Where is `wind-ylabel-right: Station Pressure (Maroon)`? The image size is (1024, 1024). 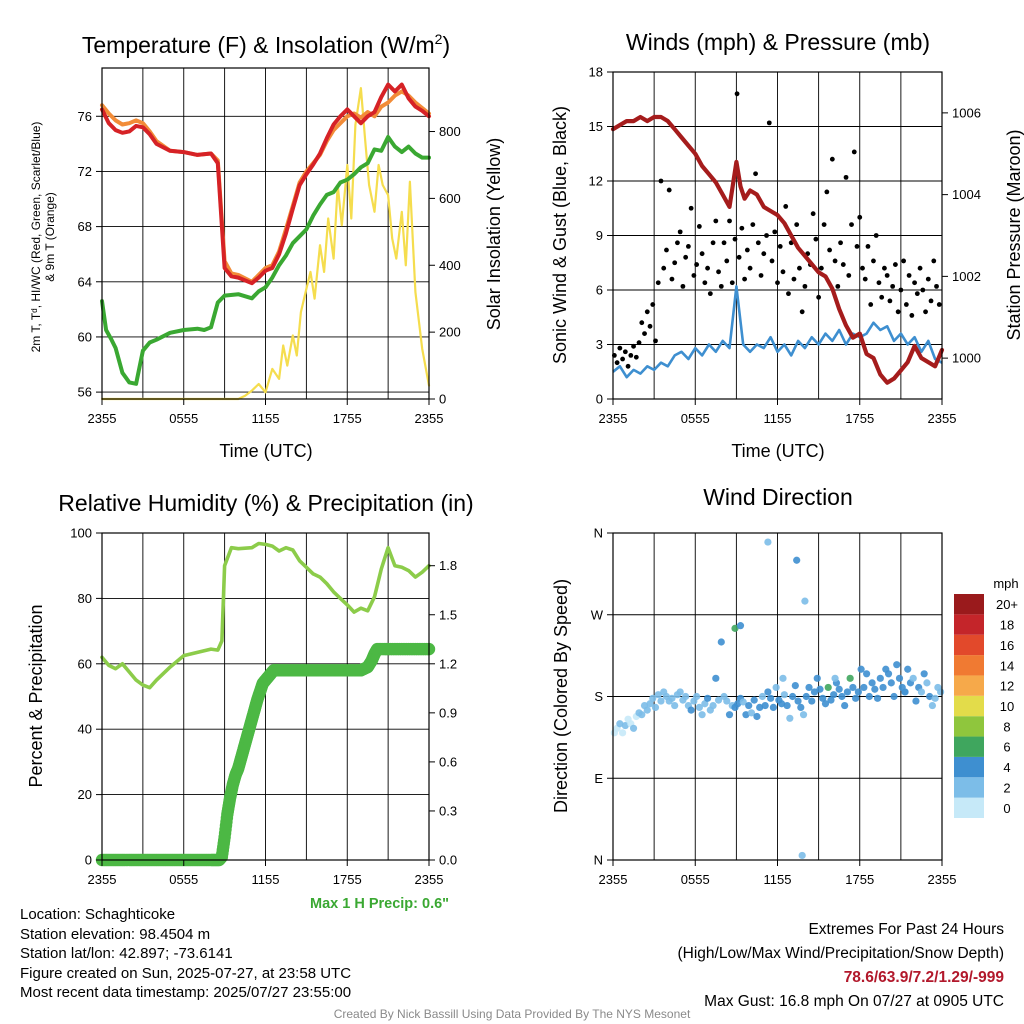
wind-ylabel-right: Station Pressure (Maroon) is located at coordinates (1014, 234).